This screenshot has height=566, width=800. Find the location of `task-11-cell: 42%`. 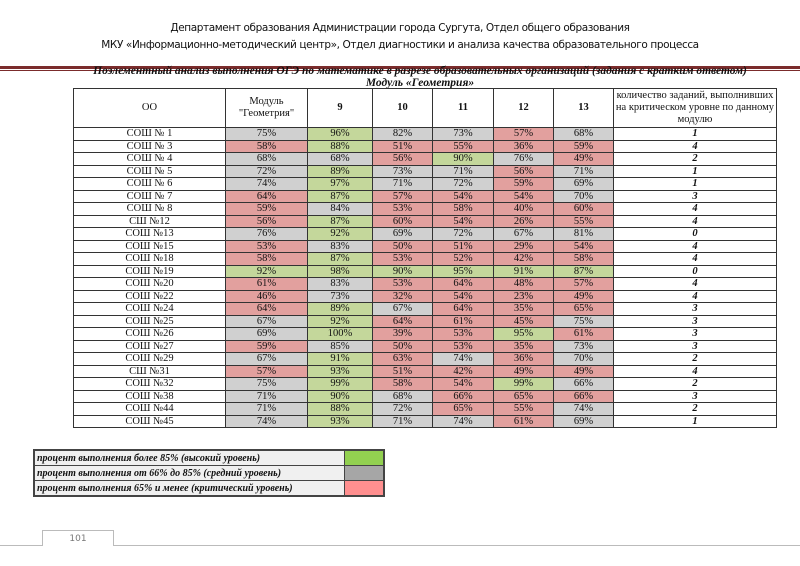

task-11-cell: 42% is located at coordinates (463, 371).